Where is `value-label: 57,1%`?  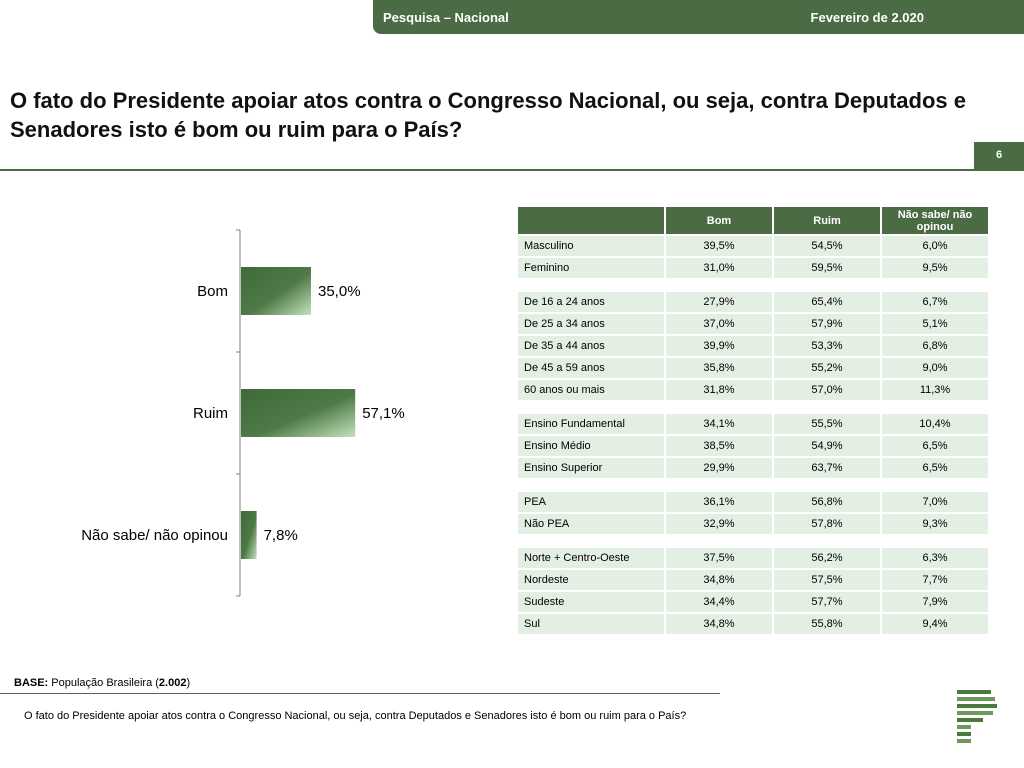
value-label: 57,1% is located at coordinates (383, 413).